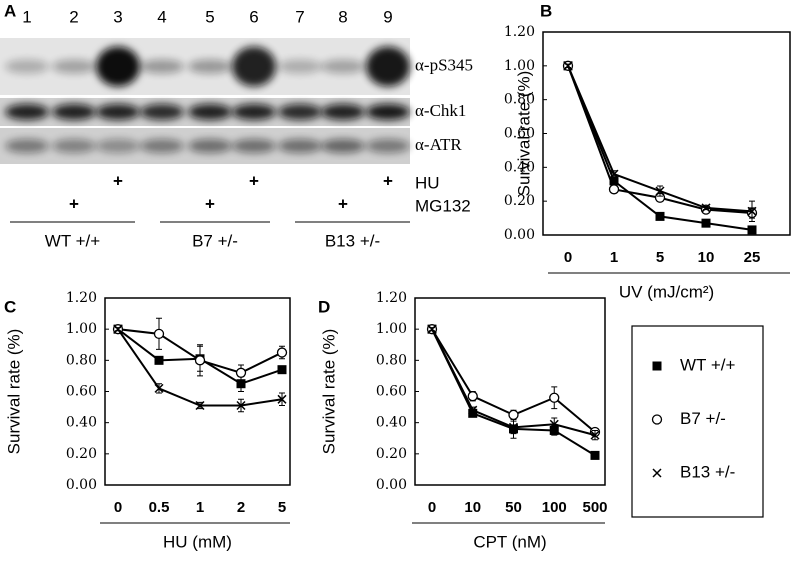  Describe the element at coordinates (554, 507) in the screenshot. I see `x-tick-label: 100` at that location.